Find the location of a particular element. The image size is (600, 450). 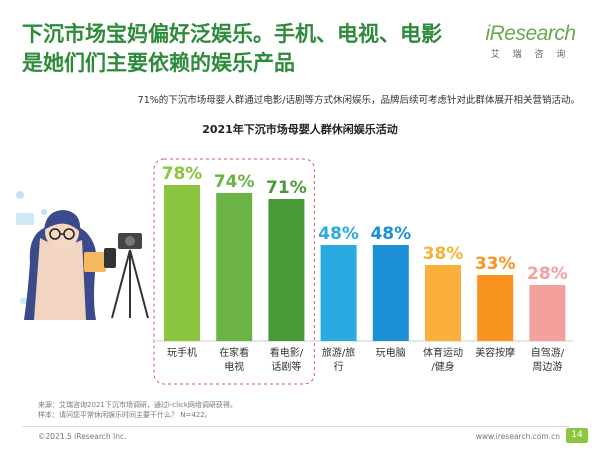

category-label: 玩电脑 is located at coordinates (391, 352).